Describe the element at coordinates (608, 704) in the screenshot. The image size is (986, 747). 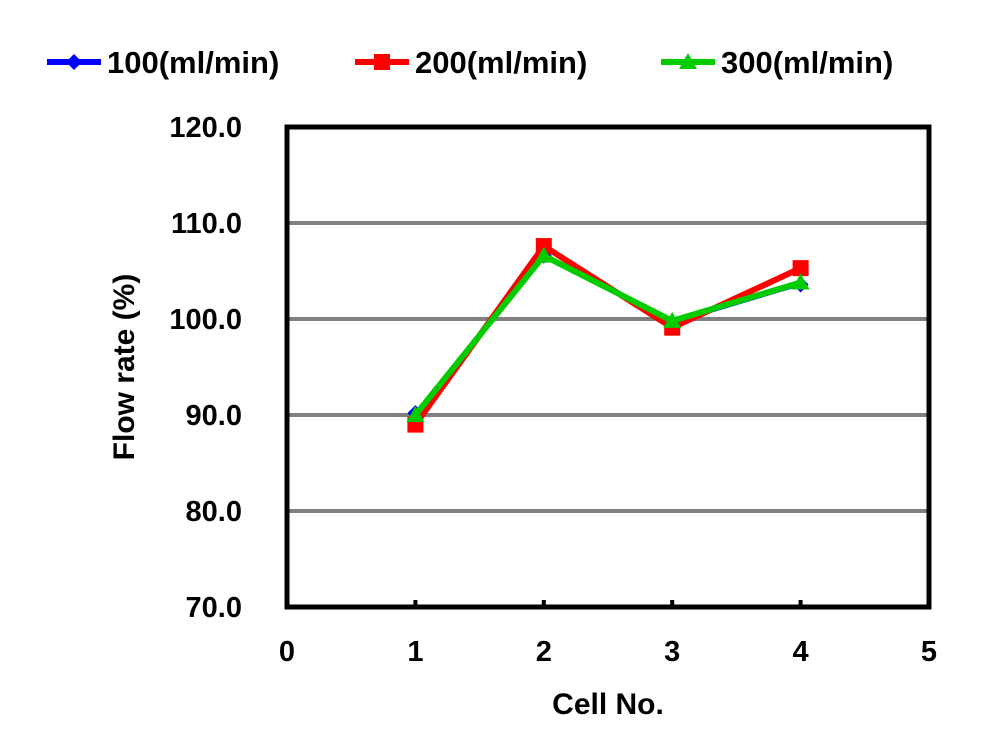
I see `x-axis-title: Cell No.` at that location.